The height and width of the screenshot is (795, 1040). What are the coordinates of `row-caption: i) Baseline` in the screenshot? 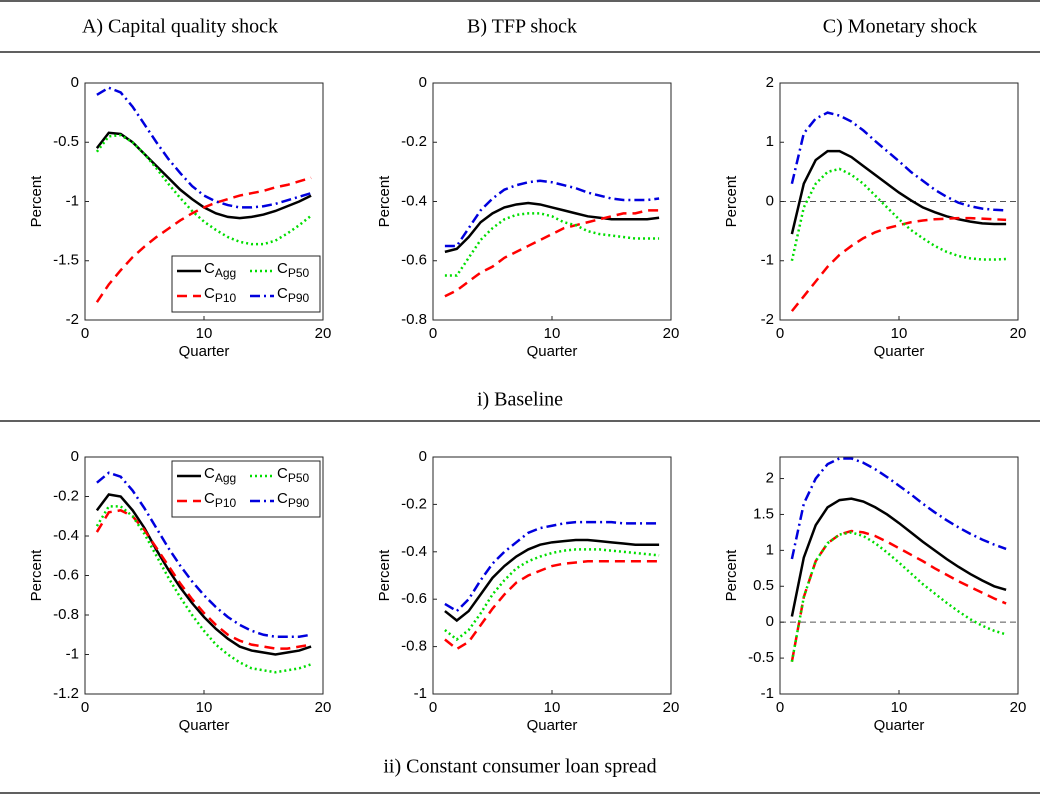 It's located at (520, 400).